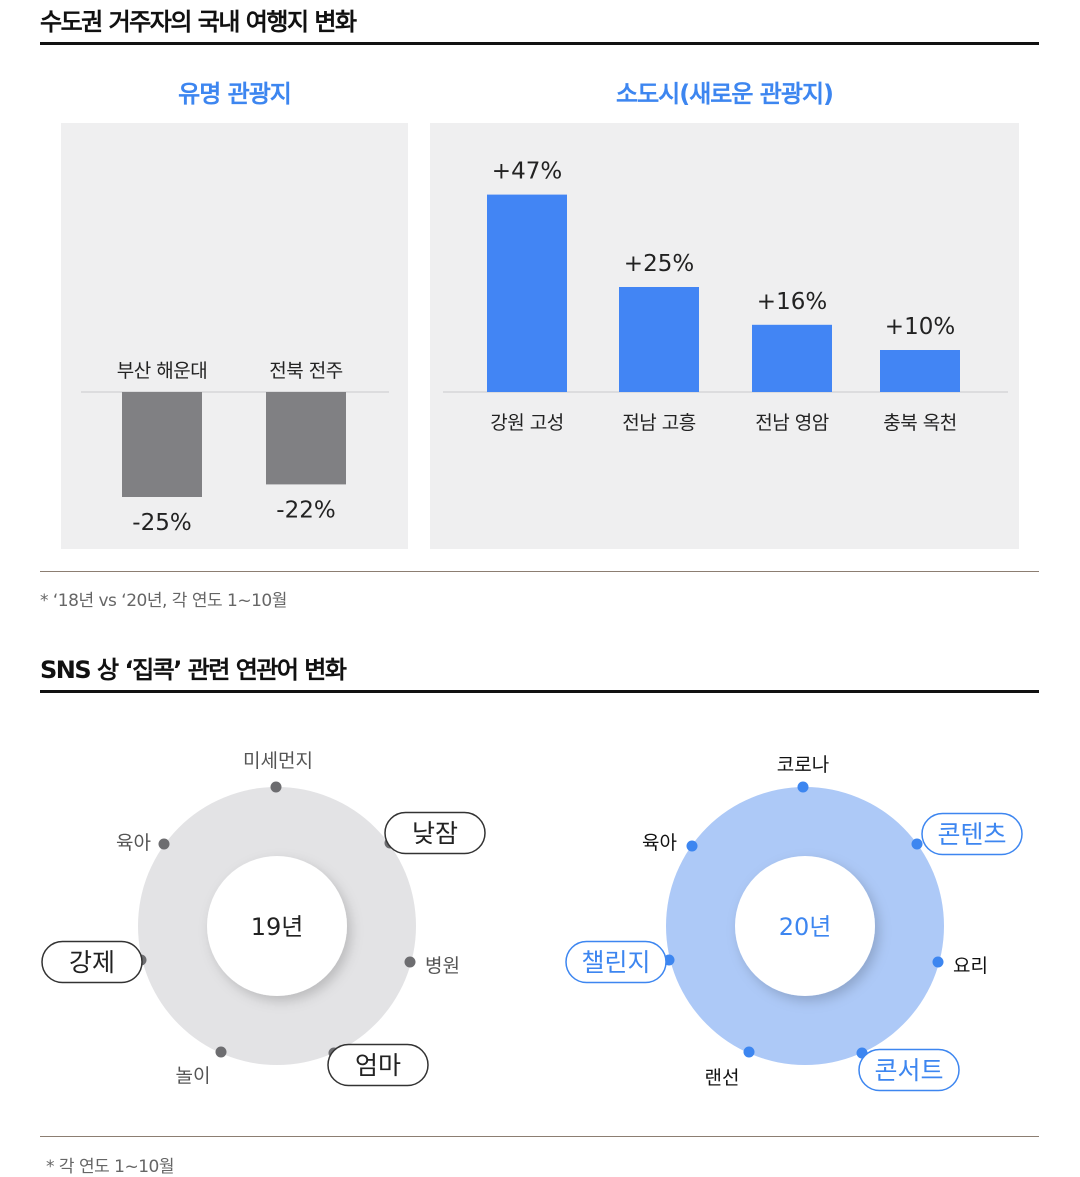  What do you see at coordinates (163, 601) in the screenshot?
I see `section1-footnote: * ‘18년 vs ‘20년, 각 연도 1~10월` at bounding box center [163, 601].